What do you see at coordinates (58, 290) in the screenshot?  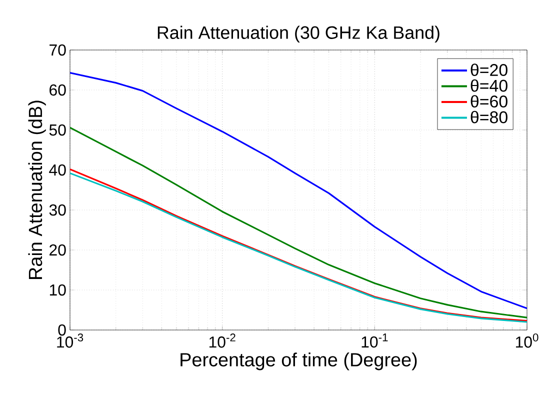 I see `y-tick-label: 10` at bounding box center [58, 290].